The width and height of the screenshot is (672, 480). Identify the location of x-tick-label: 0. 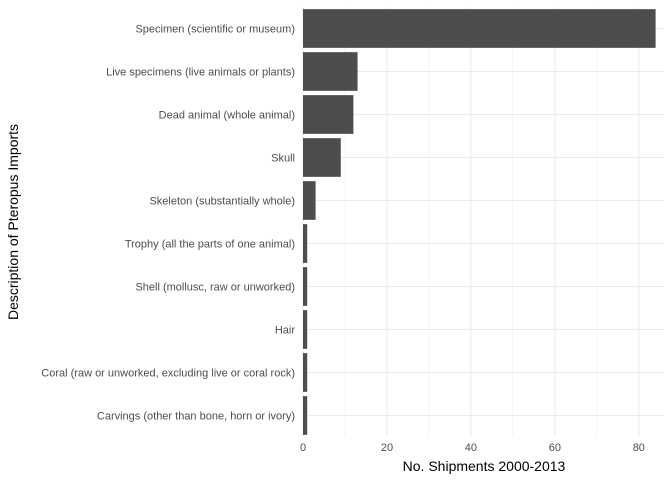
(303, 448).